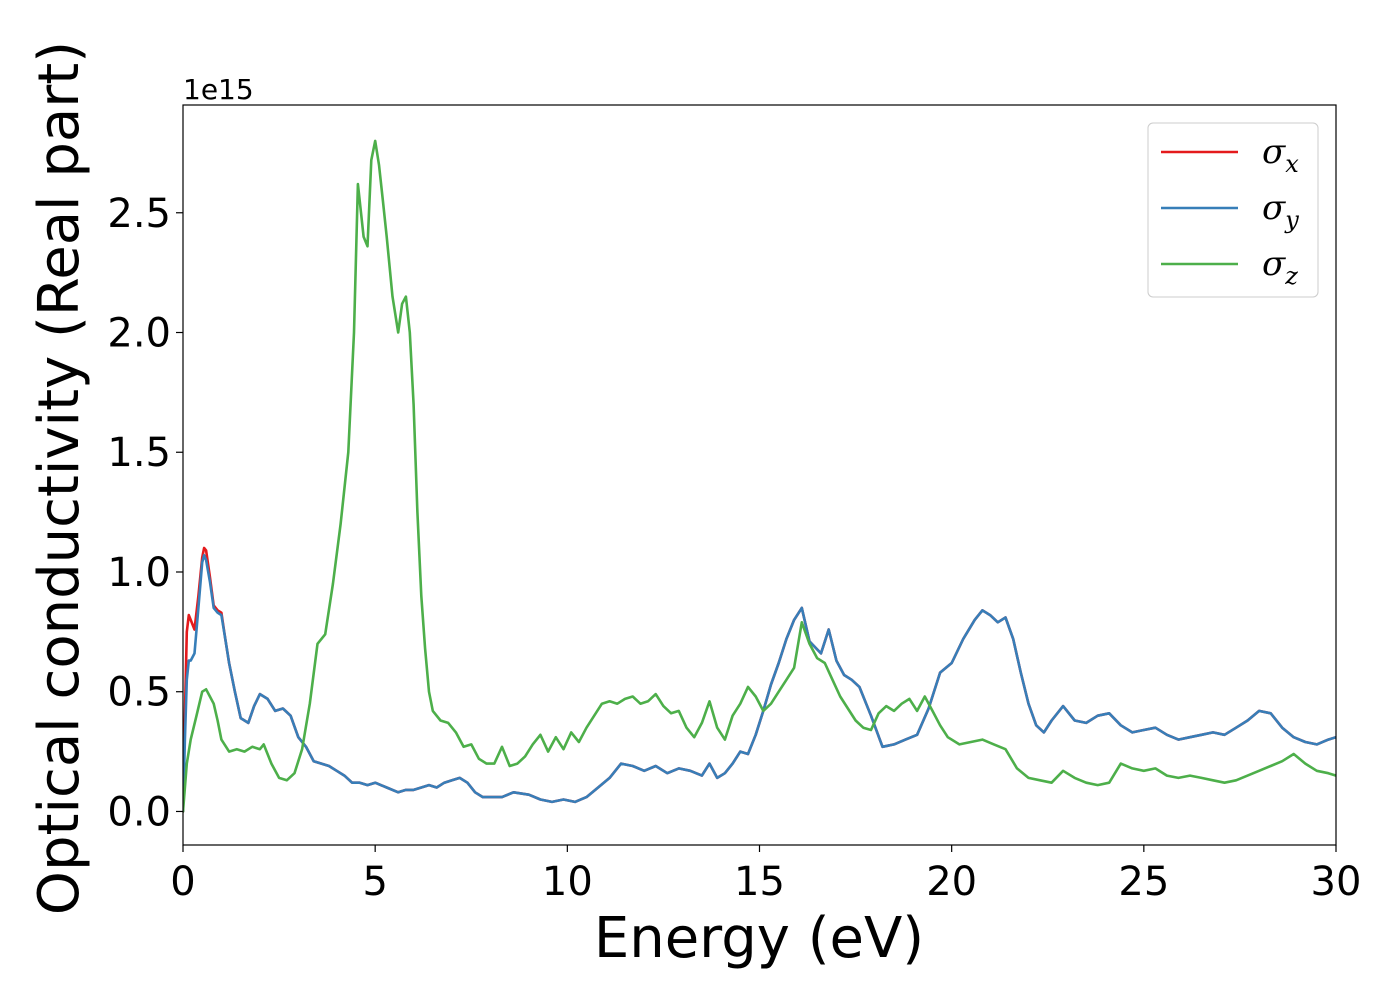 The height and width of the screenshot is (1000, 1400). I want to click on y-tick-label: 0.5, so click(139, 693).